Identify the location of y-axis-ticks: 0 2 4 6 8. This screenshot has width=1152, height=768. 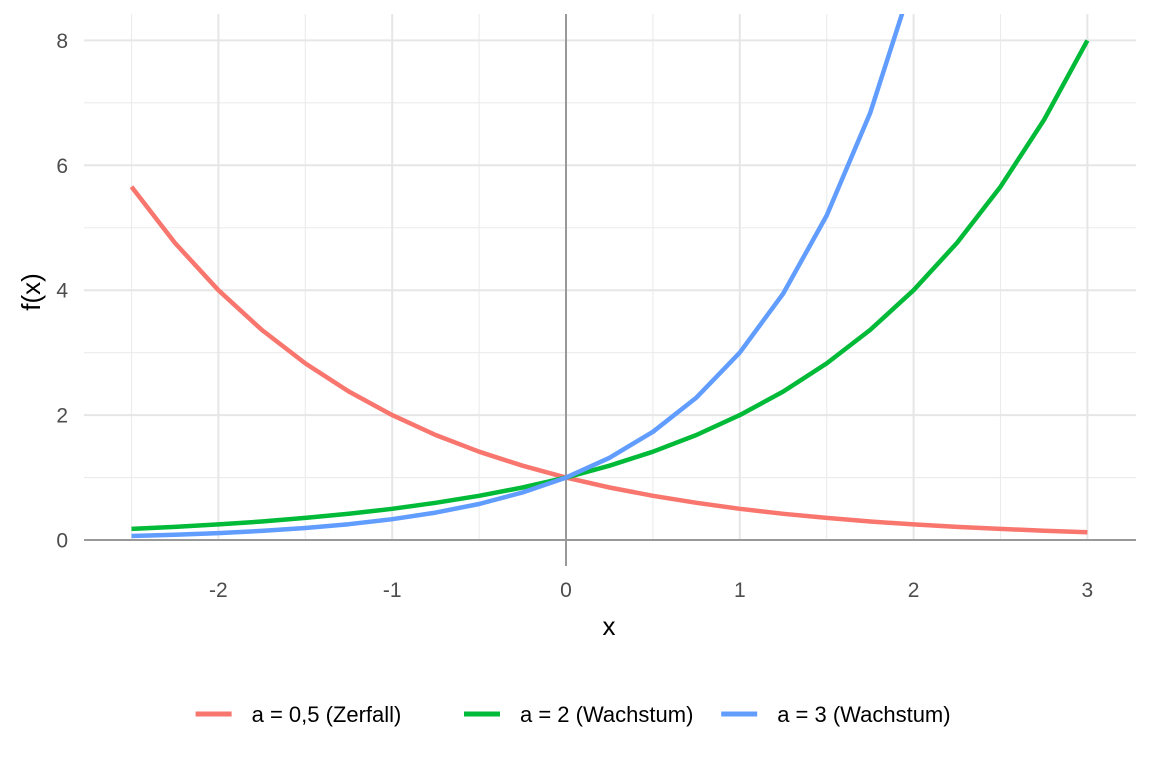
(62, 291).